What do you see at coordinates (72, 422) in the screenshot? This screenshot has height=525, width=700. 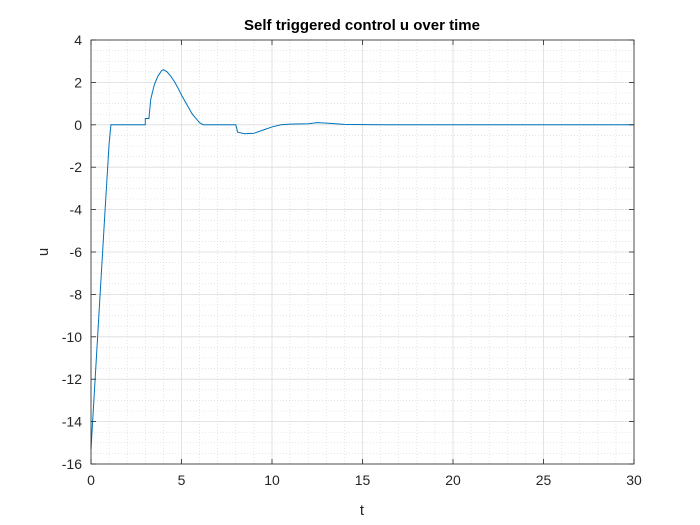 I see `y-tick-label: -14` at bounding box center [72, 422].